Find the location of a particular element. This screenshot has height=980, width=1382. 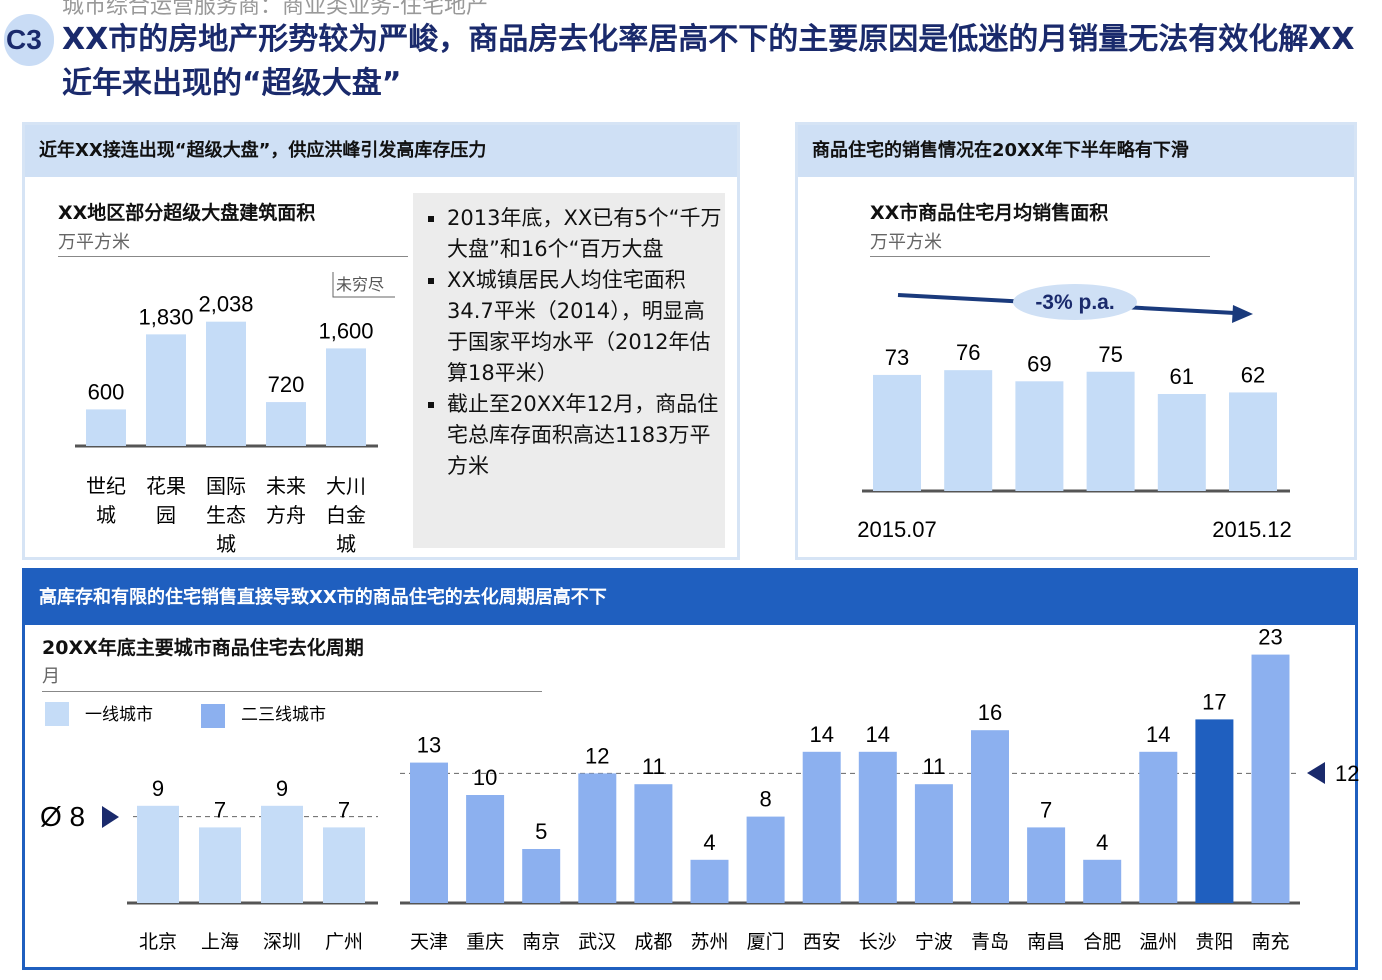

category-label: 苏州 is located at coordinates (709, 942).